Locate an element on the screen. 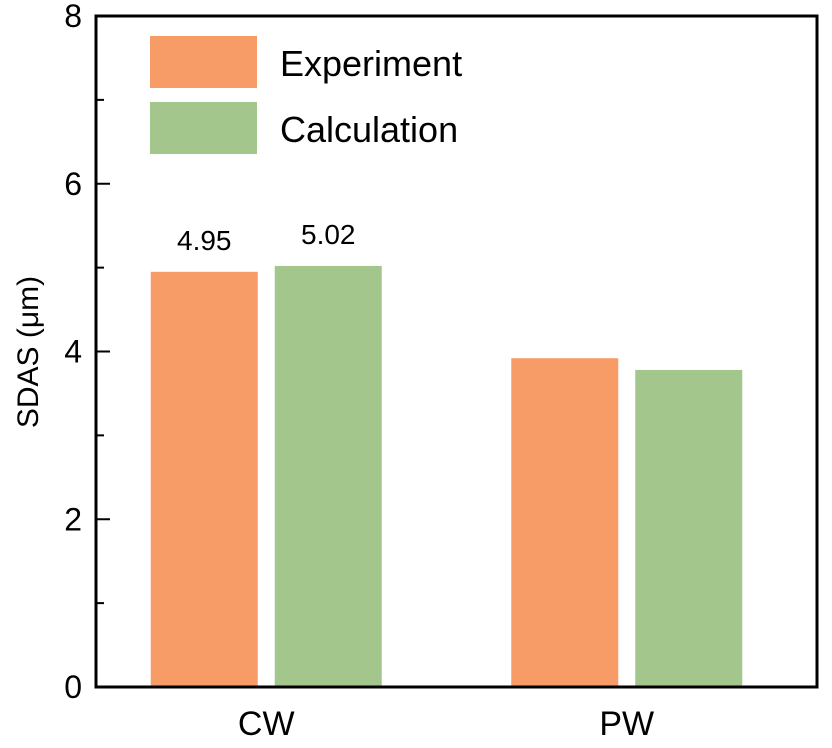 The width and height of the screenshot is (832, 748). y-tick-label: 0 is located at coordinates (73, 687).